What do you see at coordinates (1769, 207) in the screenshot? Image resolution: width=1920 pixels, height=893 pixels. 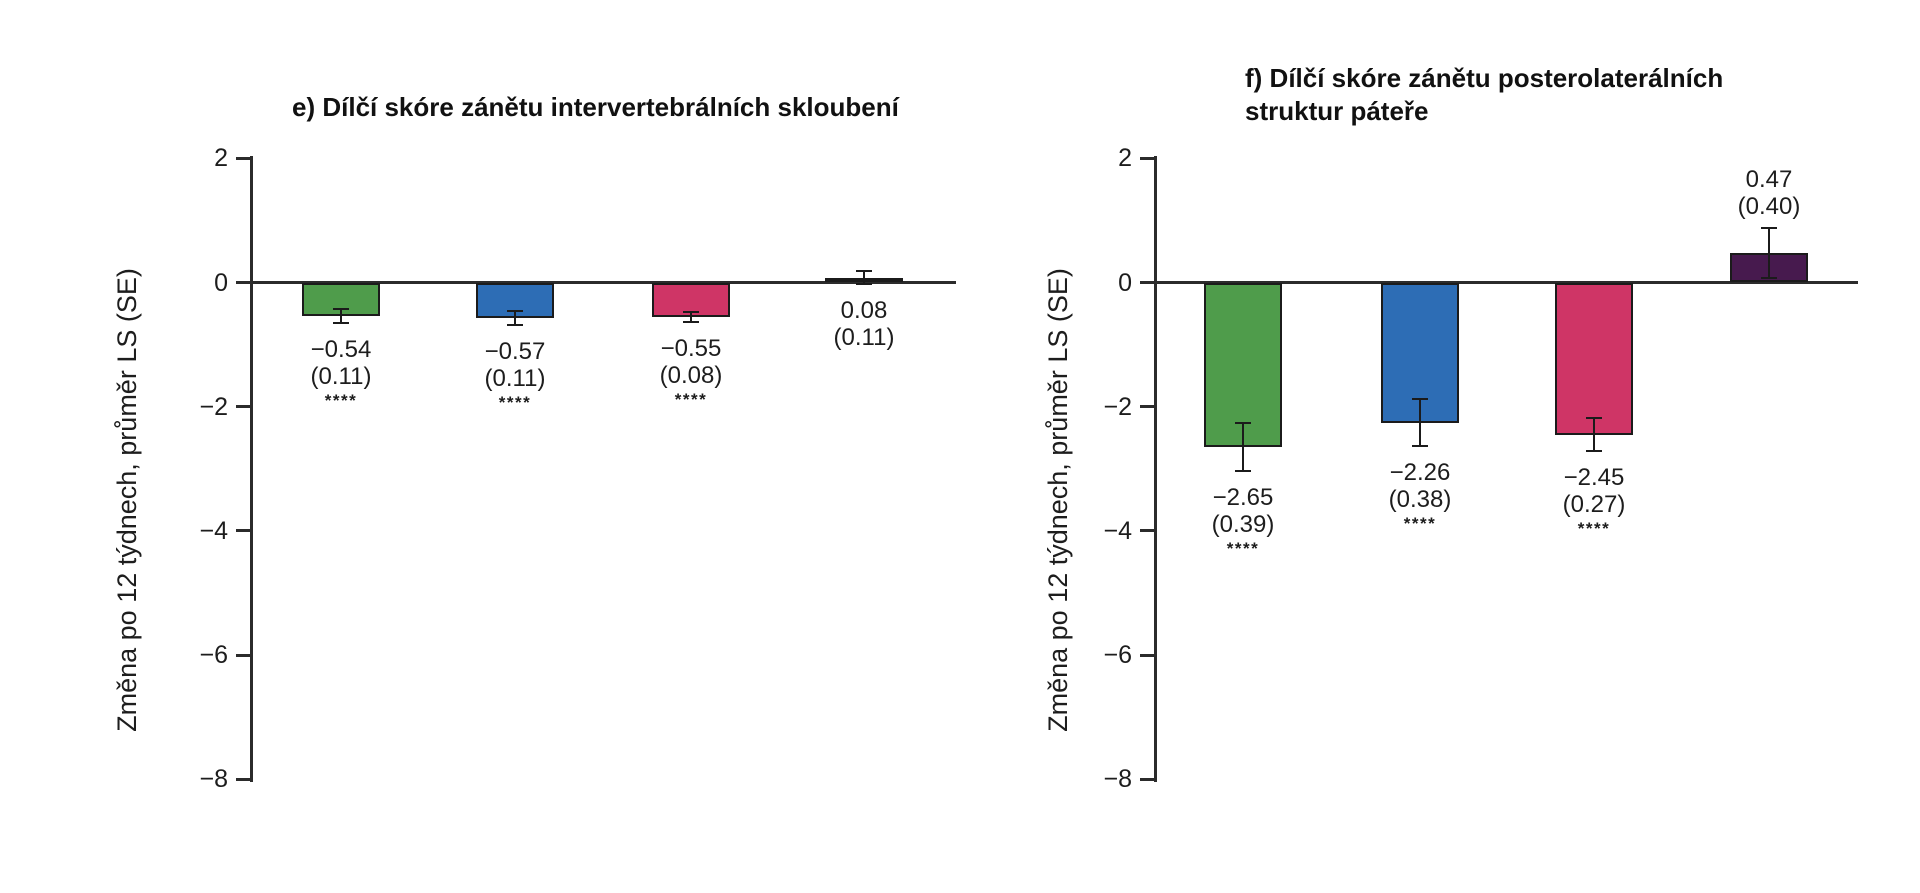 I see `bar-se-text: (0.40)` at bounding box center [1769, 207].